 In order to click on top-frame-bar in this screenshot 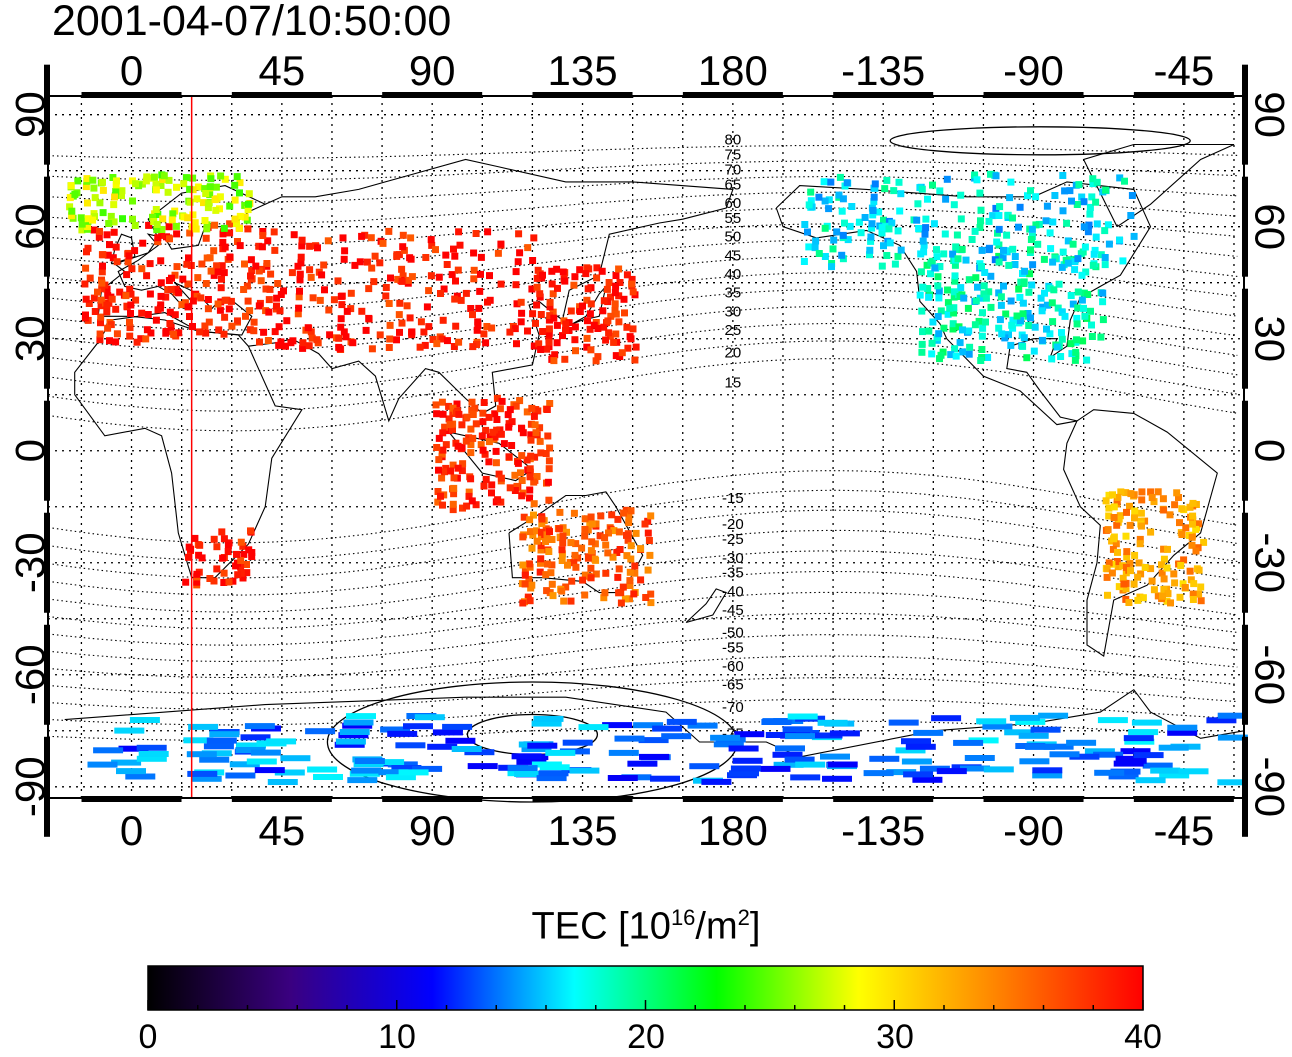, I will do `click(281, 95)`.